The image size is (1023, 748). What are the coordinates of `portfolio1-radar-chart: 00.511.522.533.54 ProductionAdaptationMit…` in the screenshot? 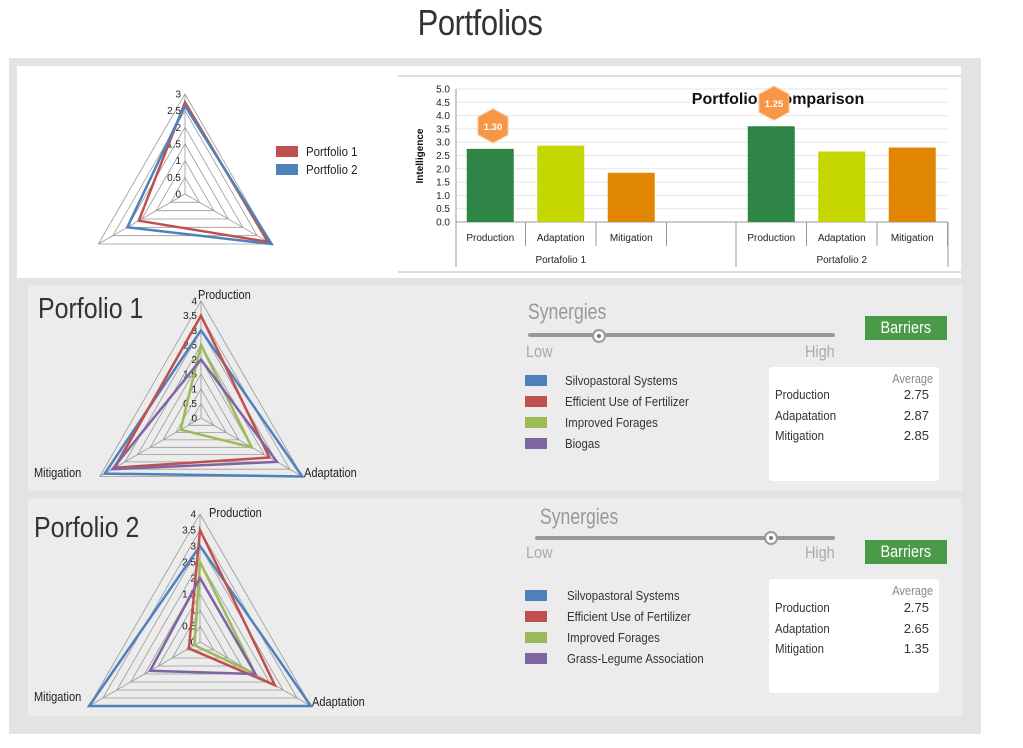 It's located at (195, 383).